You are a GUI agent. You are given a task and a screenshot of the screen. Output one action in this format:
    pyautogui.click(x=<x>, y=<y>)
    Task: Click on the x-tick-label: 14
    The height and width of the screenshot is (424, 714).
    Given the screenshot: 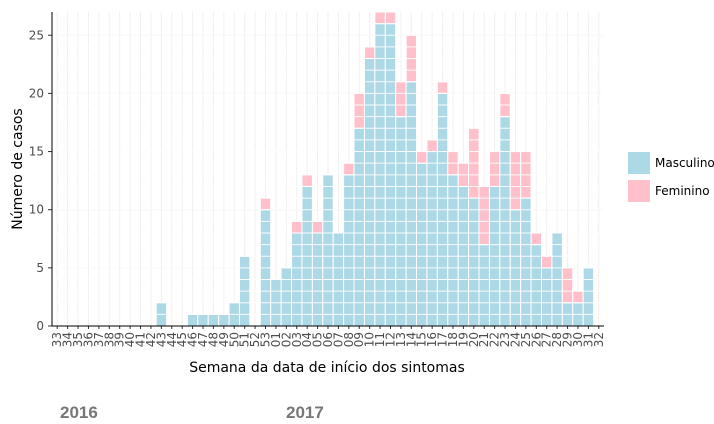 What is the action you would take?
    pyautogui.click(x=411, y=339)
    